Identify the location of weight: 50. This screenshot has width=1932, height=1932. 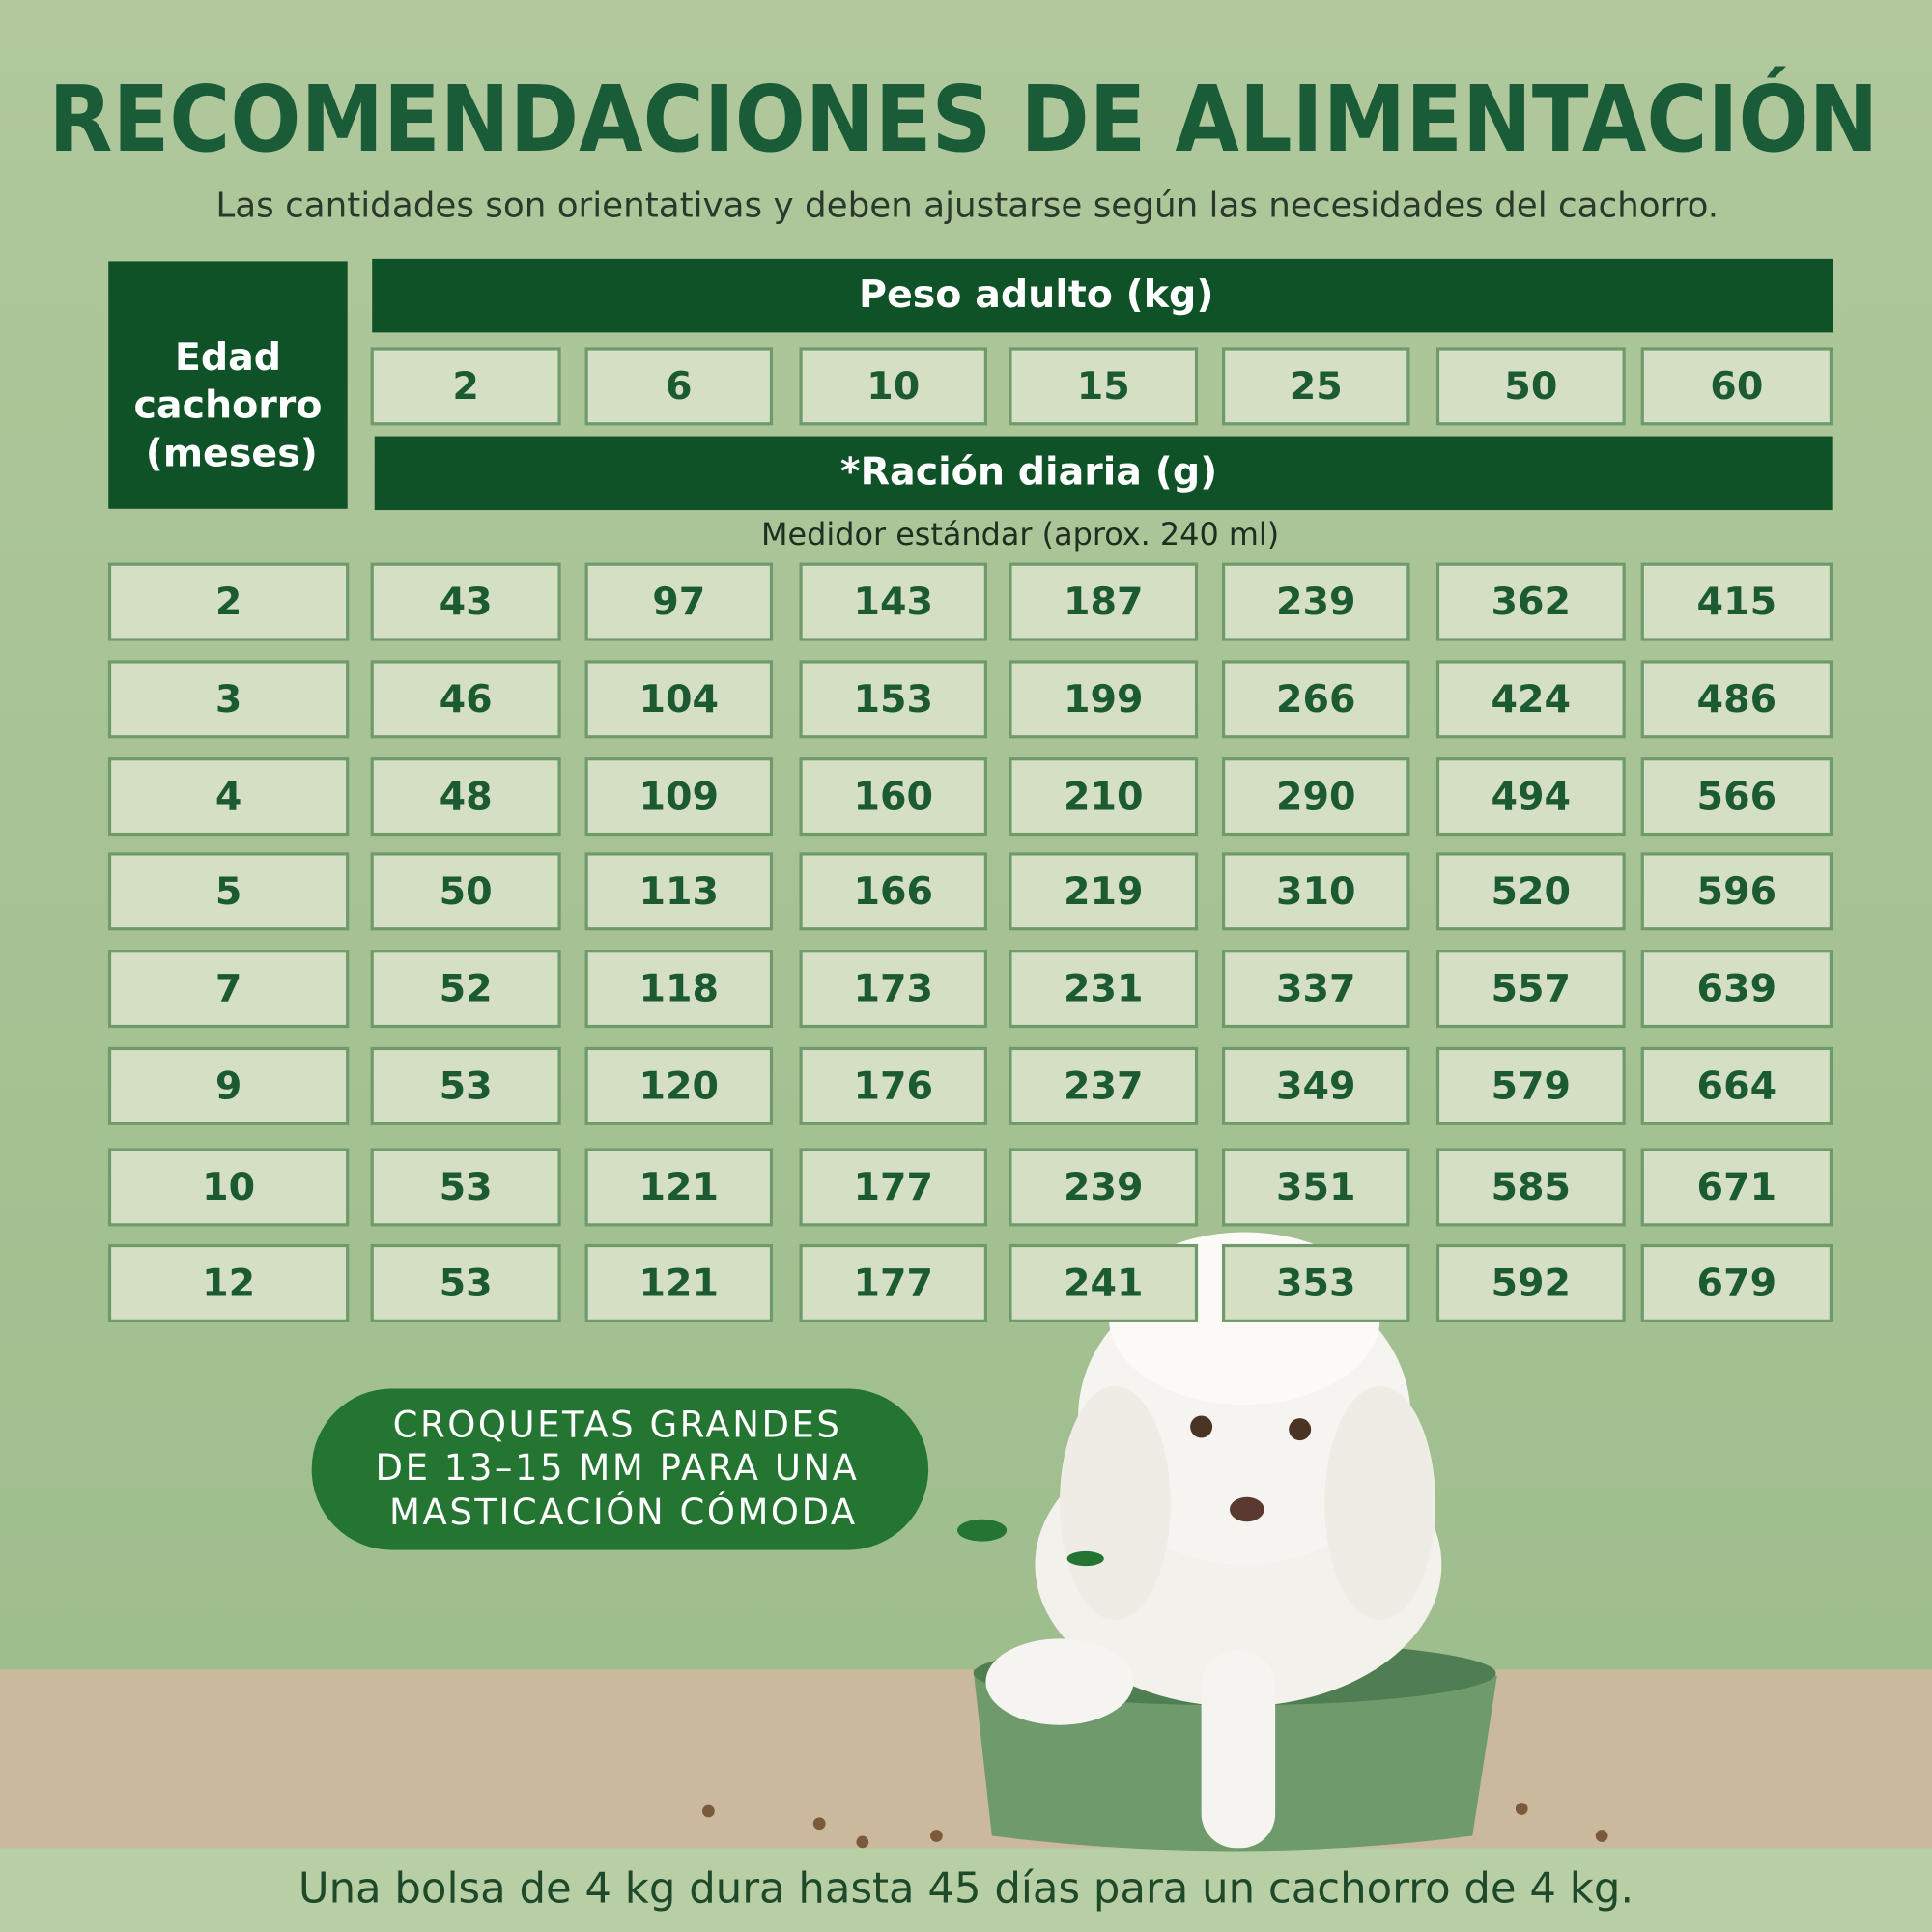
(1530, 386).